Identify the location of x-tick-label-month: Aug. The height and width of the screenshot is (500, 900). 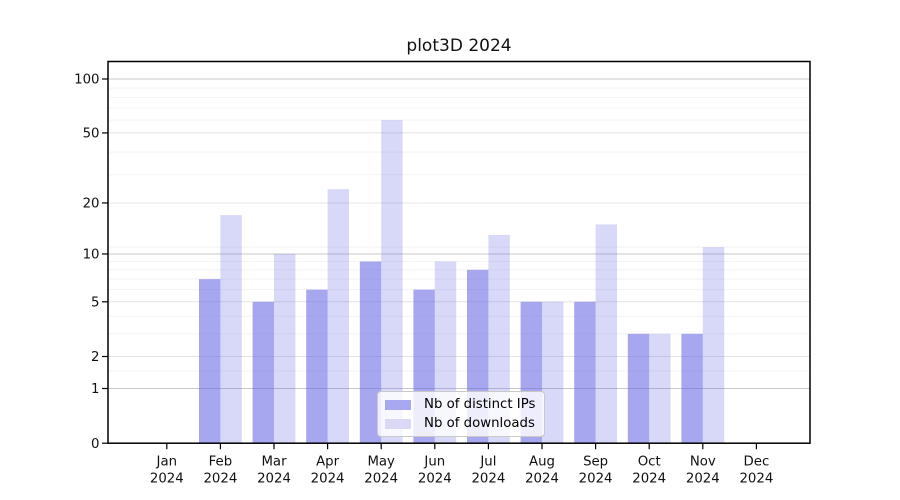
(542, 462).